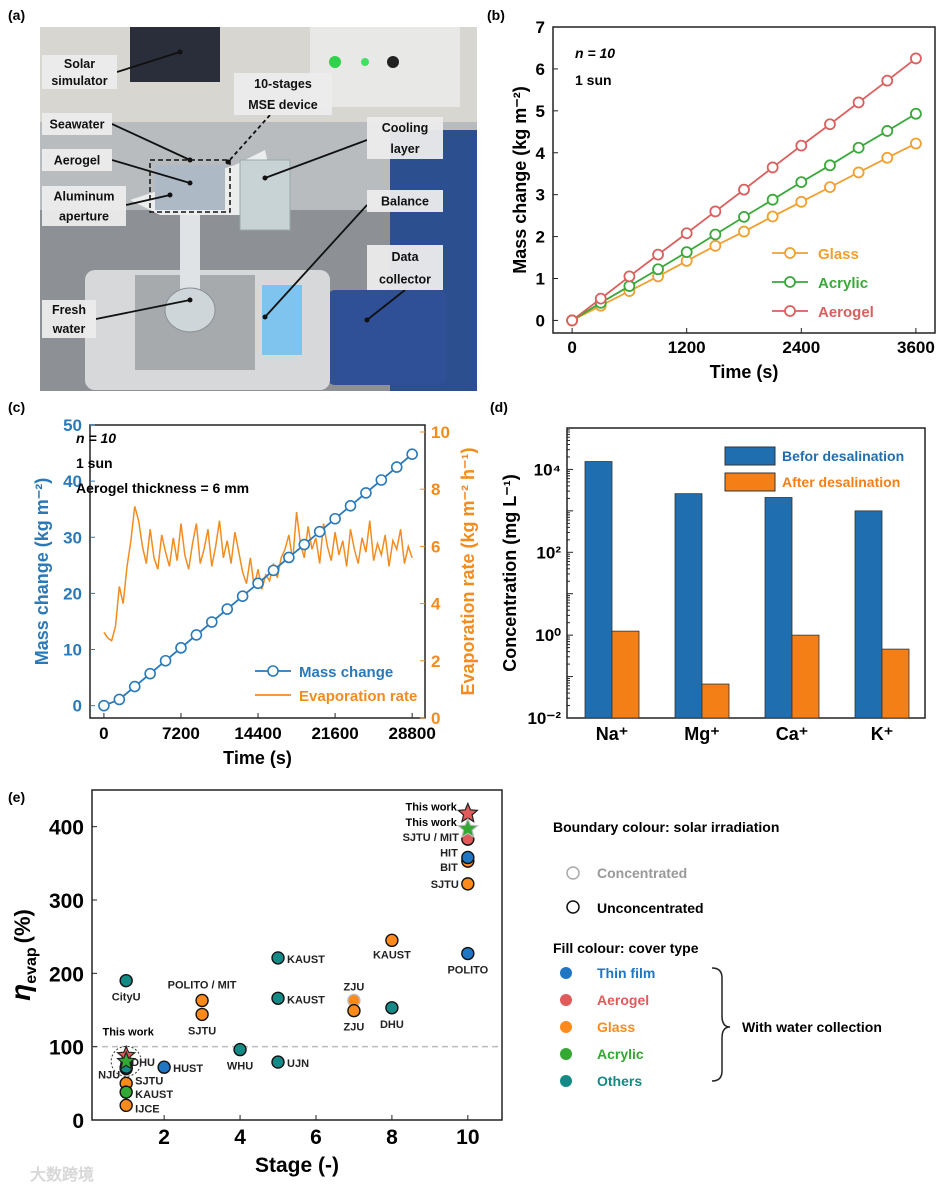 This screenshot has width=949, height=1191. What do you see at coordinates (405, 279) in the screenshot?
I see `callout-label: collector` at bounding box center [405, 279].